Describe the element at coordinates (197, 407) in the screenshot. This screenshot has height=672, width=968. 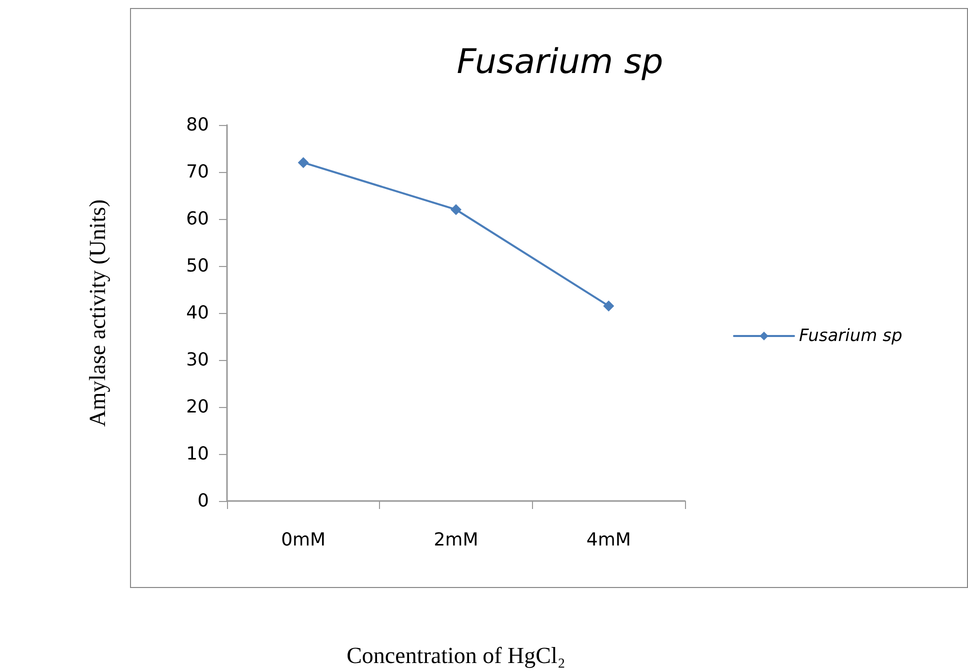
I see `y-tick-label: 20` at that location.